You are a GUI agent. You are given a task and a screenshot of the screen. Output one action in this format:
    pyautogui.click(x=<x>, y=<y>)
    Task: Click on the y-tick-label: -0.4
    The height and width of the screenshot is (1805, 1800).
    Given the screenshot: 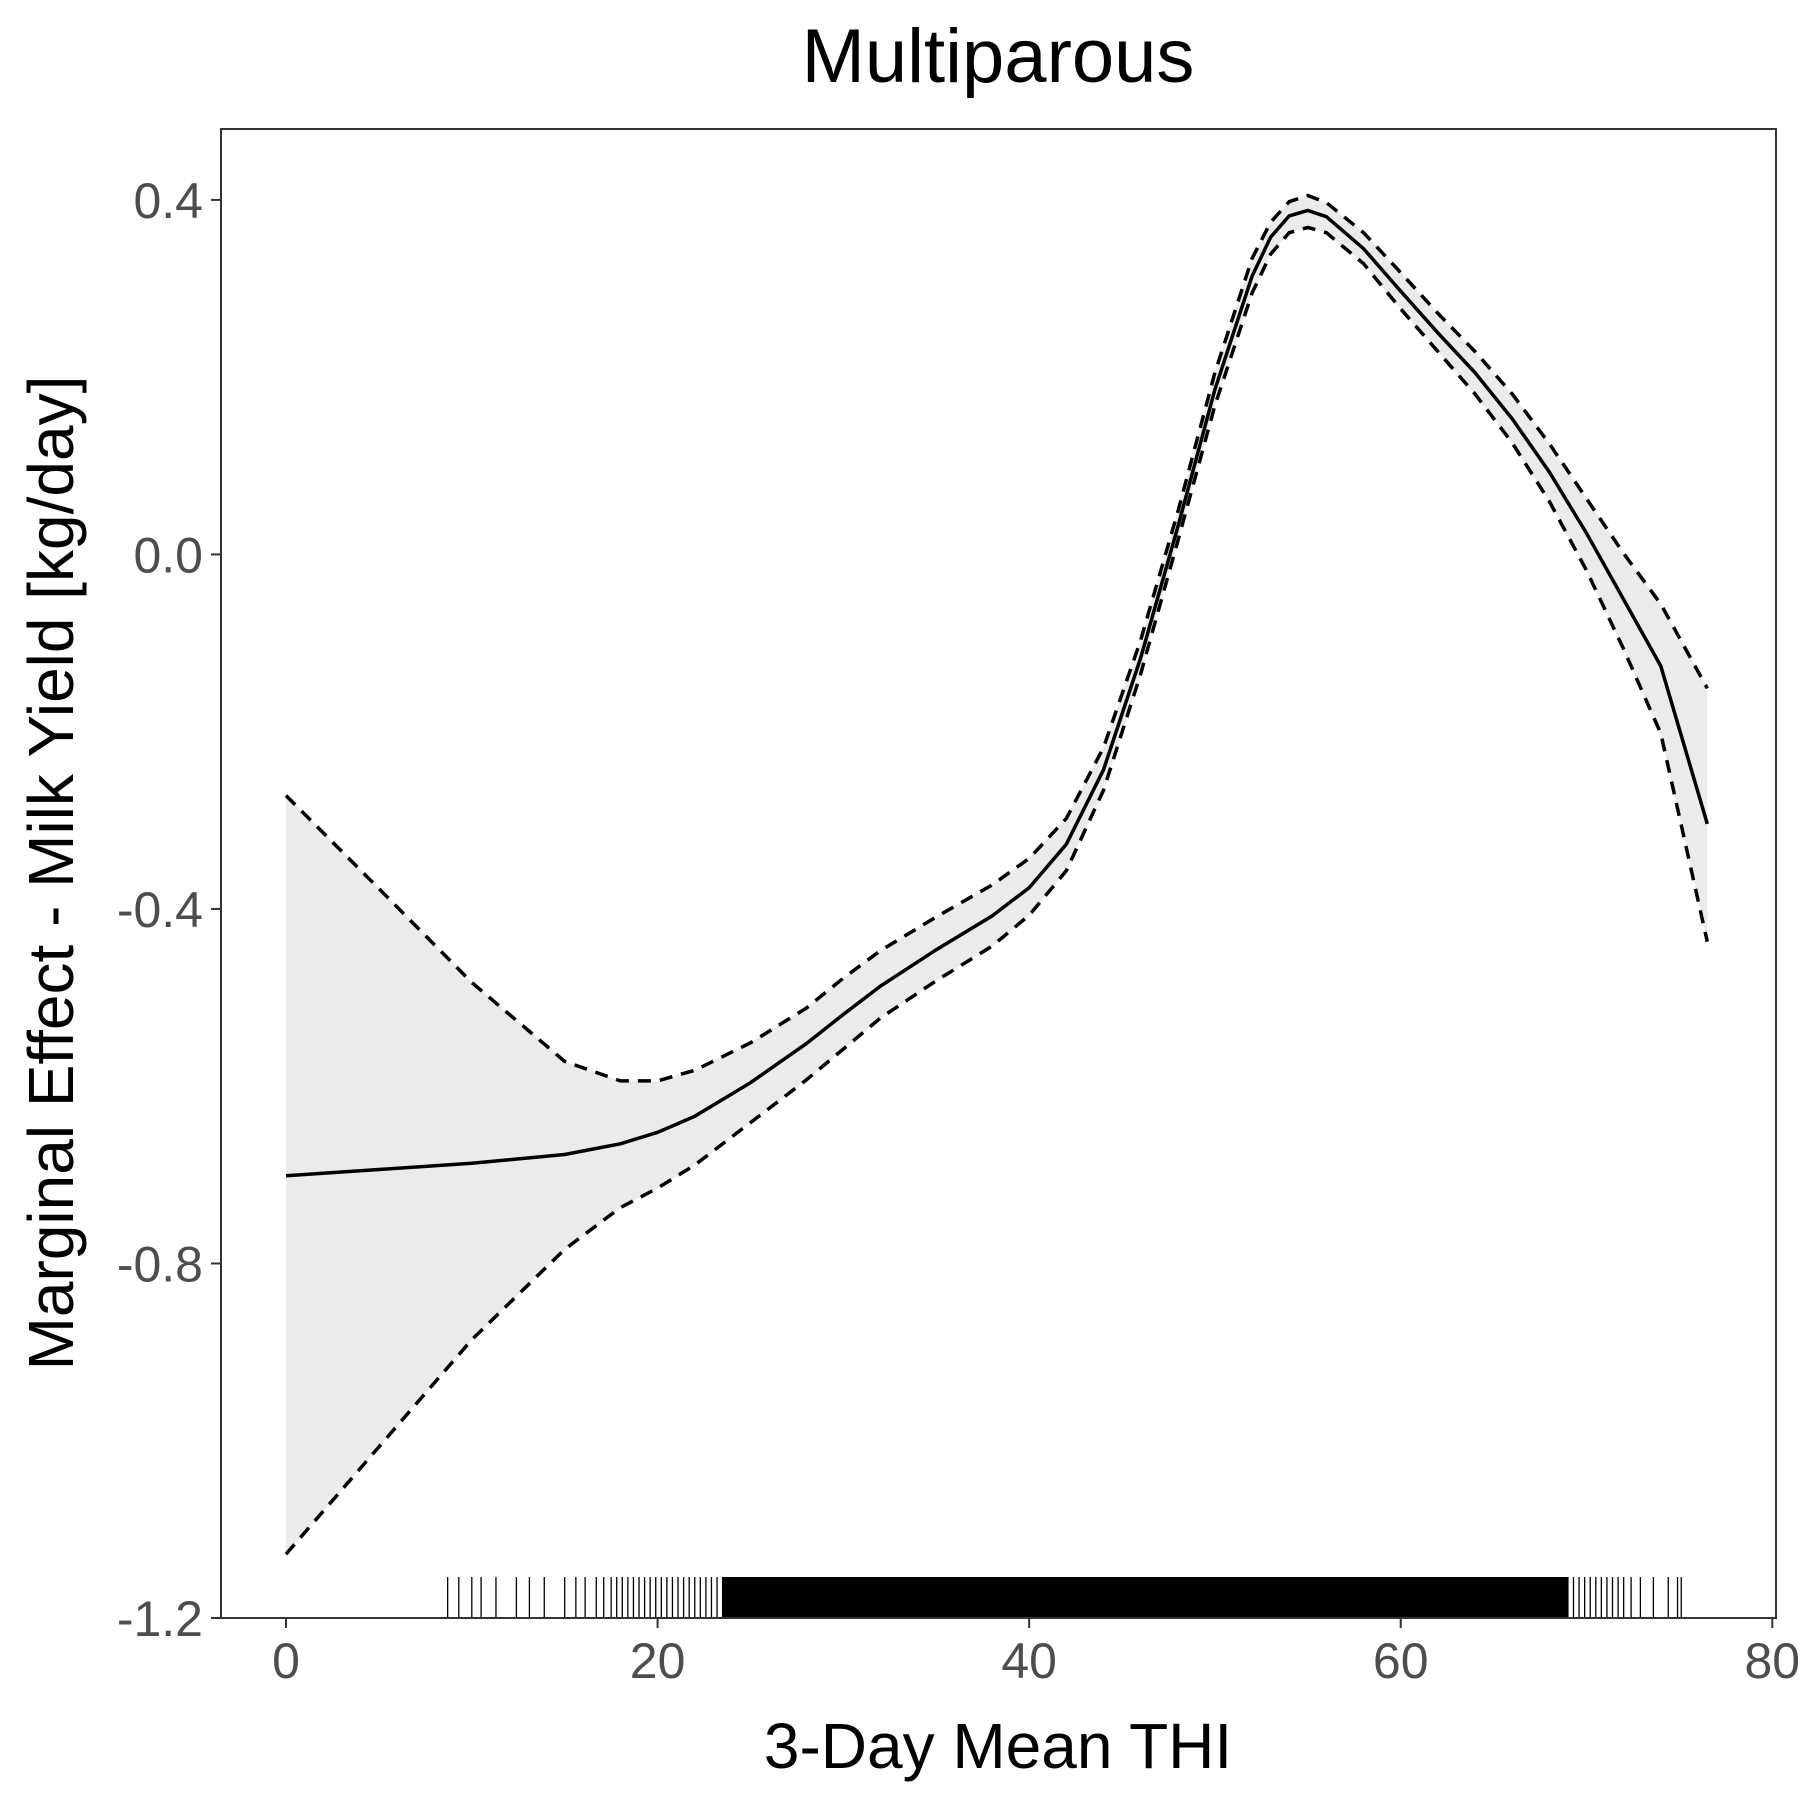 What is the action you would take?
    pyautogui.click(x=160, y=910)
    